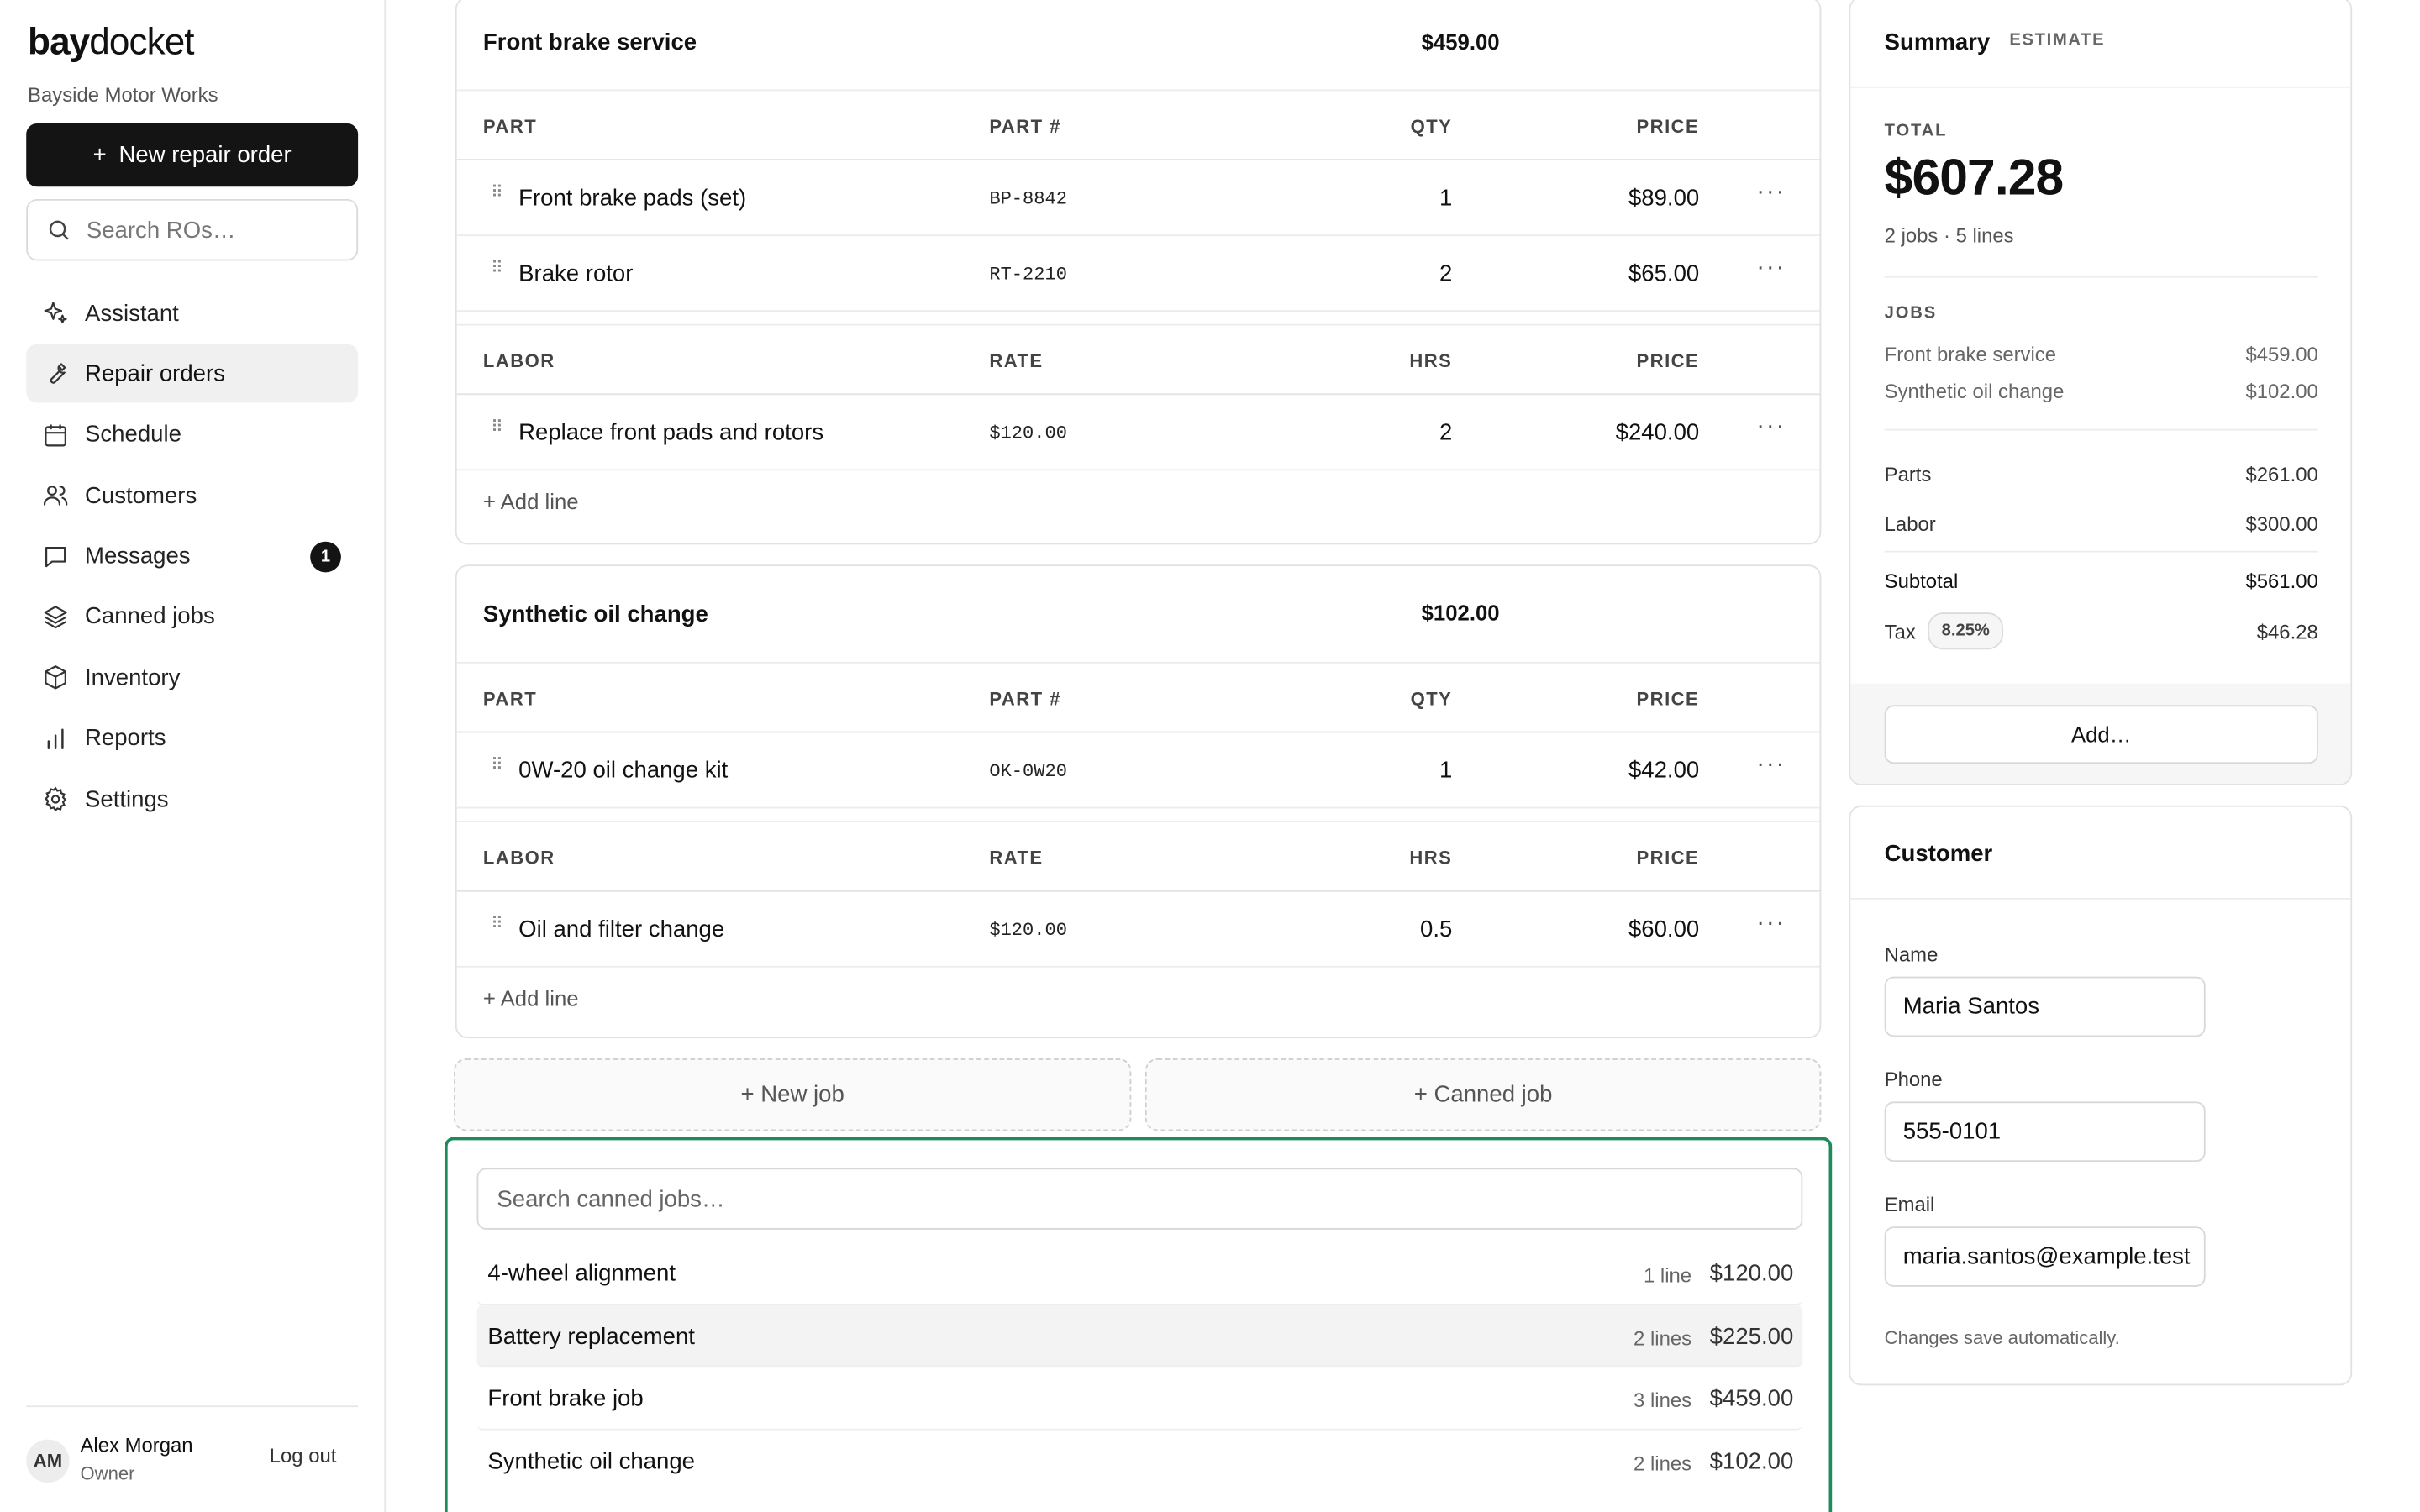  Describe the element at coordinates (55, 738) in the screenshot. I see `bar-chart-icon` at that location.